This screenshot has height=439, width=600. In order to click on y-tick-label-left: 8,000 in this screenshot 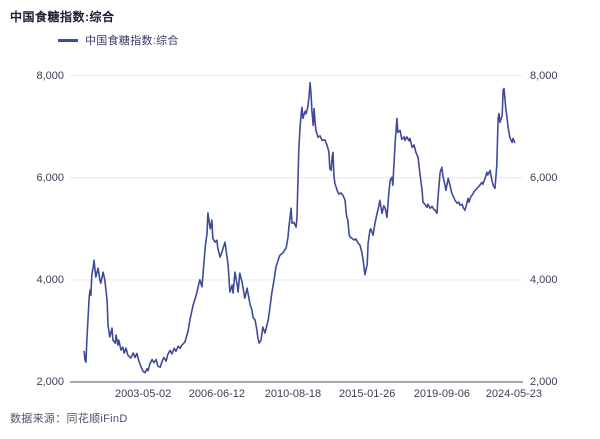, I will do `click(50, 75)`.